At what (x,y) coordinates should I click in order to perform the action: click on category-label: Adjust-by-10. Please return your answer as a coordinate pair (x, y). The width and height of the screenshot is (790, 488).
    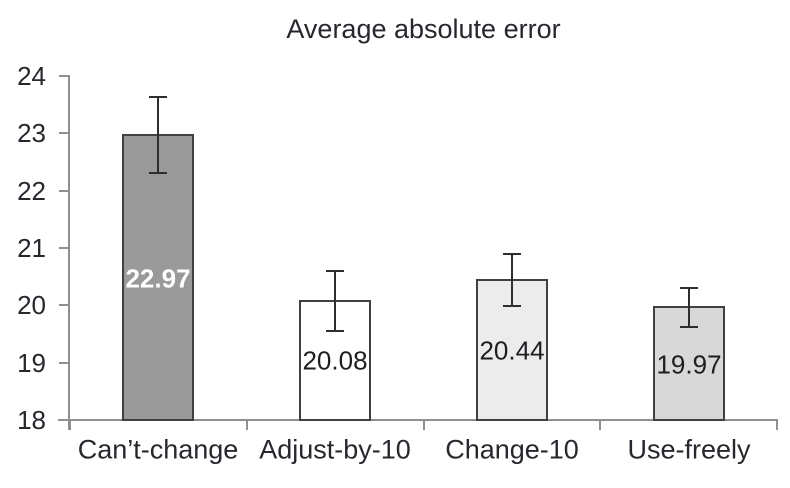
    Looking at the image, I should click on (335, 449).